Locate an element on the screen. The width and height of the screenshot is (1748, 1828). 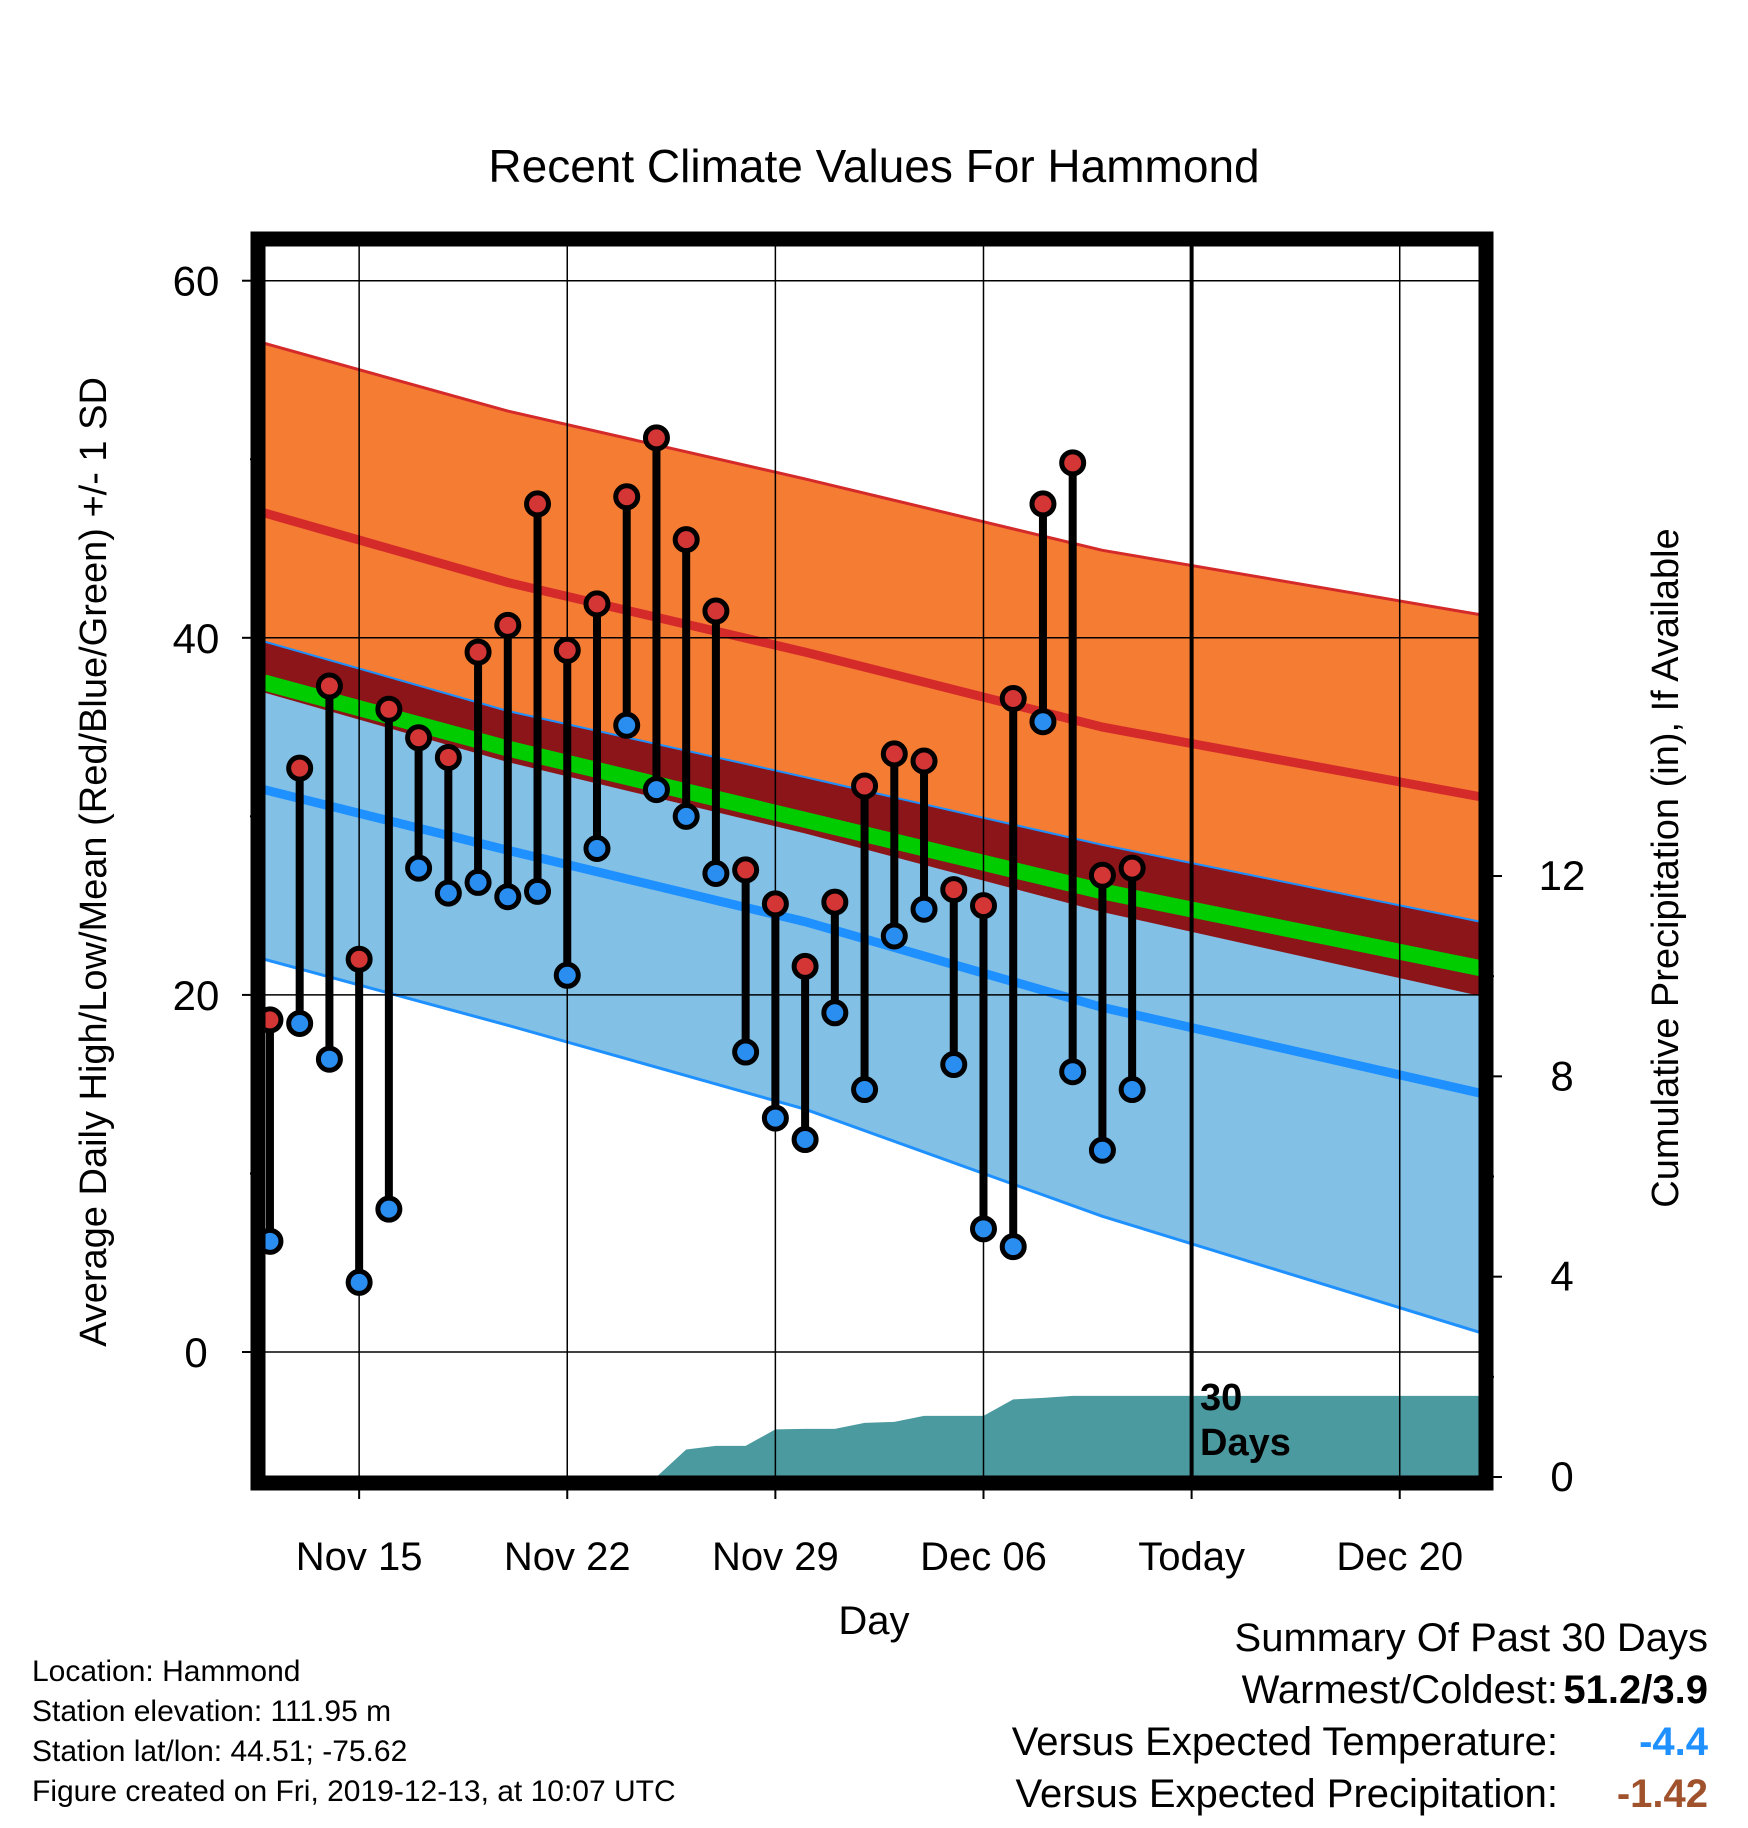
y-tick-label: 60 is located at coordinates (196, 281).